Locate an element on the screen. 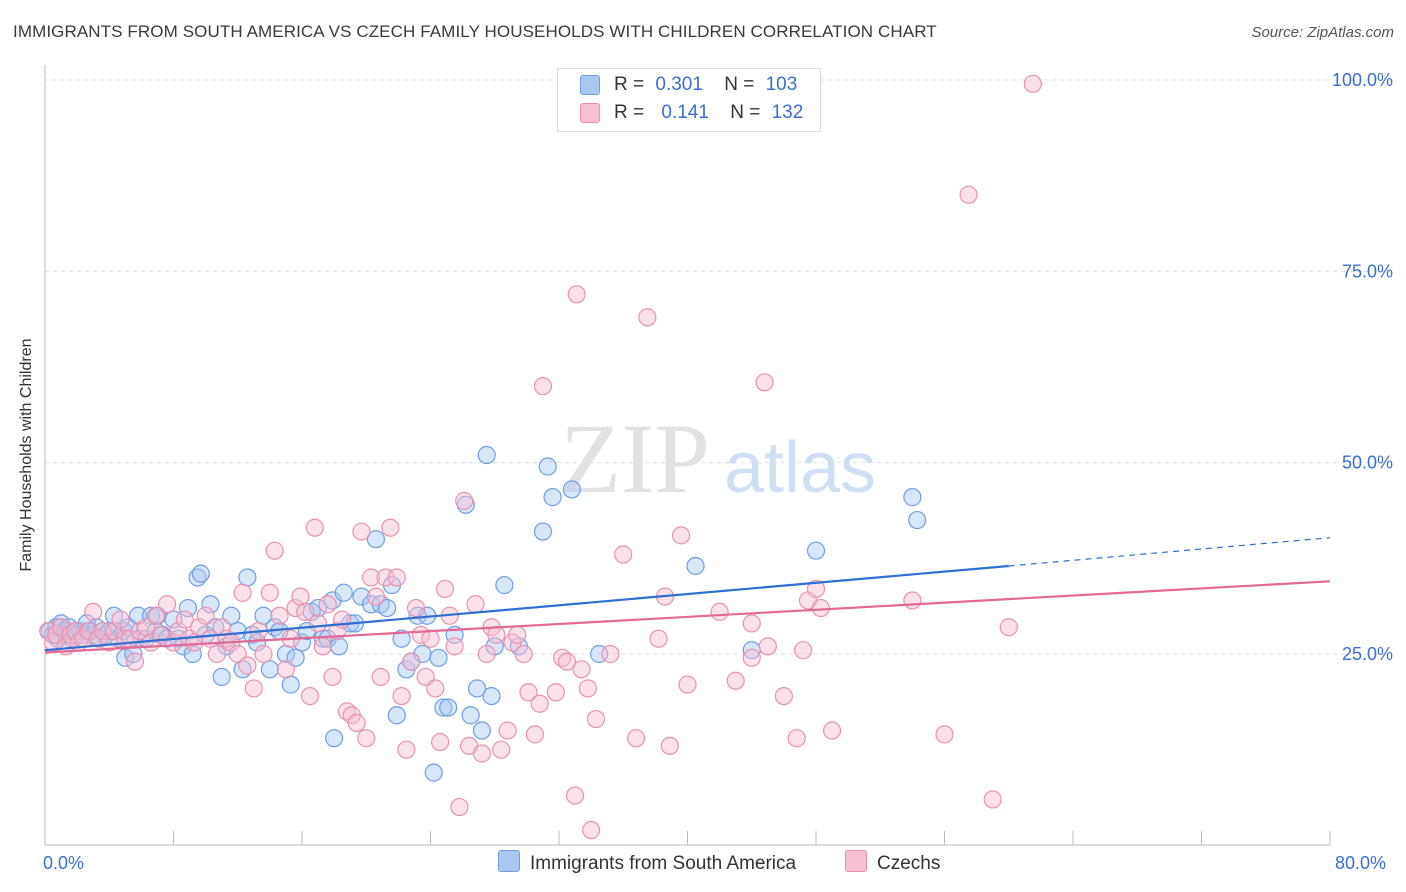 The image size is (1406, 892). watermark-zip: ZIP is located at coordinates (635, 458).